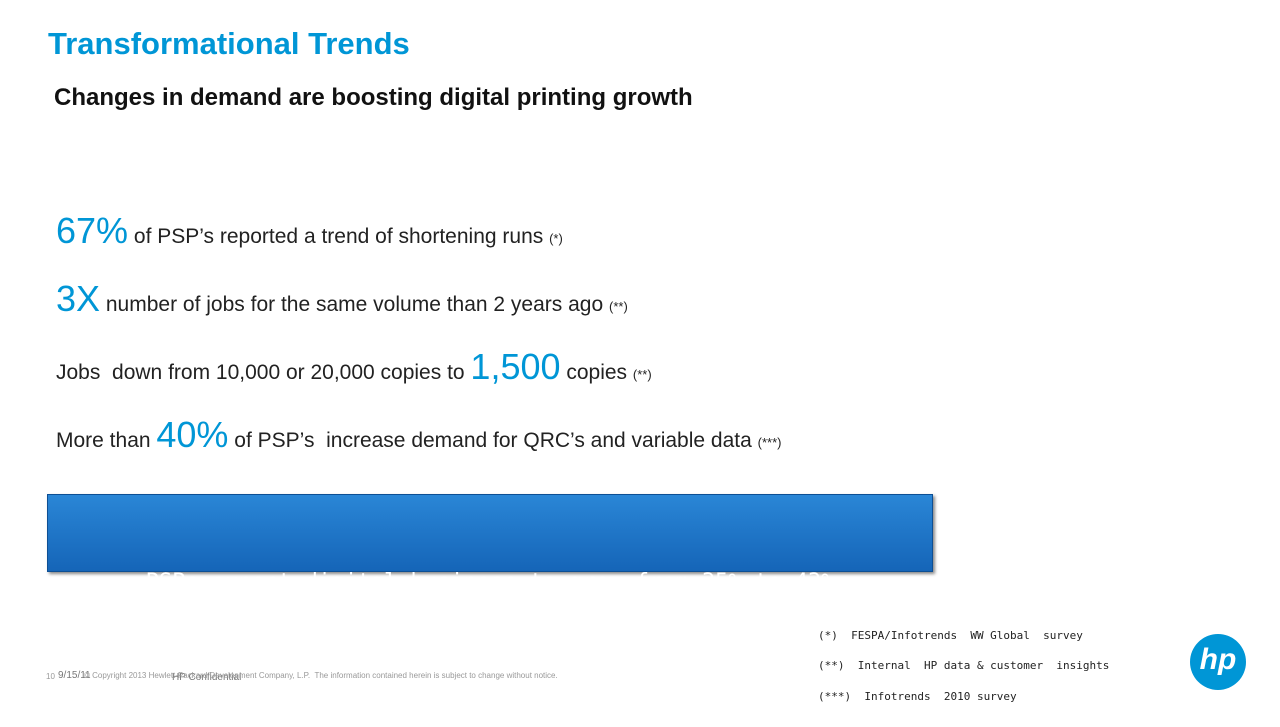 The width and height of the screenshot is (1280, 727). What do you see at coordinates (1218, 662) in the screenshot?
I see `logo: hp` at bounding box center [1218, 662].